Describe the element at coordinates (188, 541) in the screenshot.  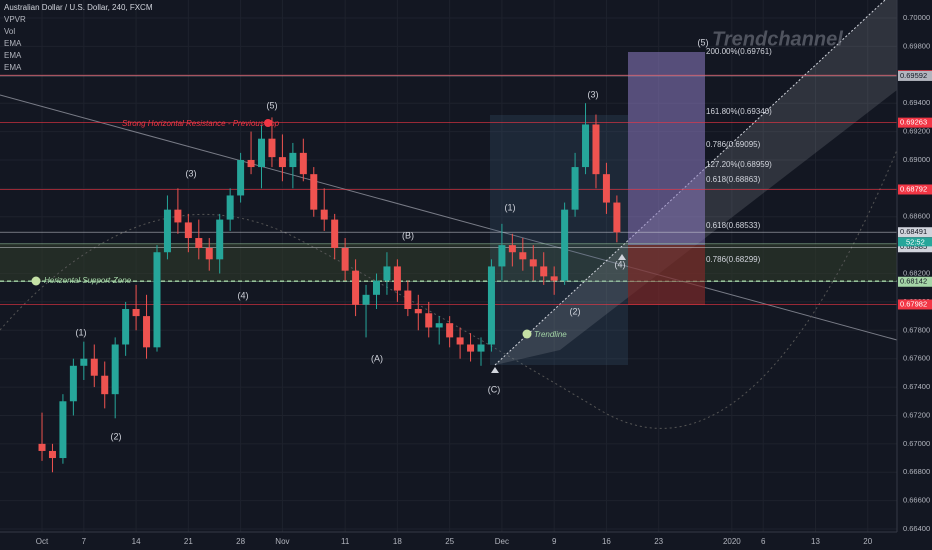
I see `x-tick-label: 21` at that location.